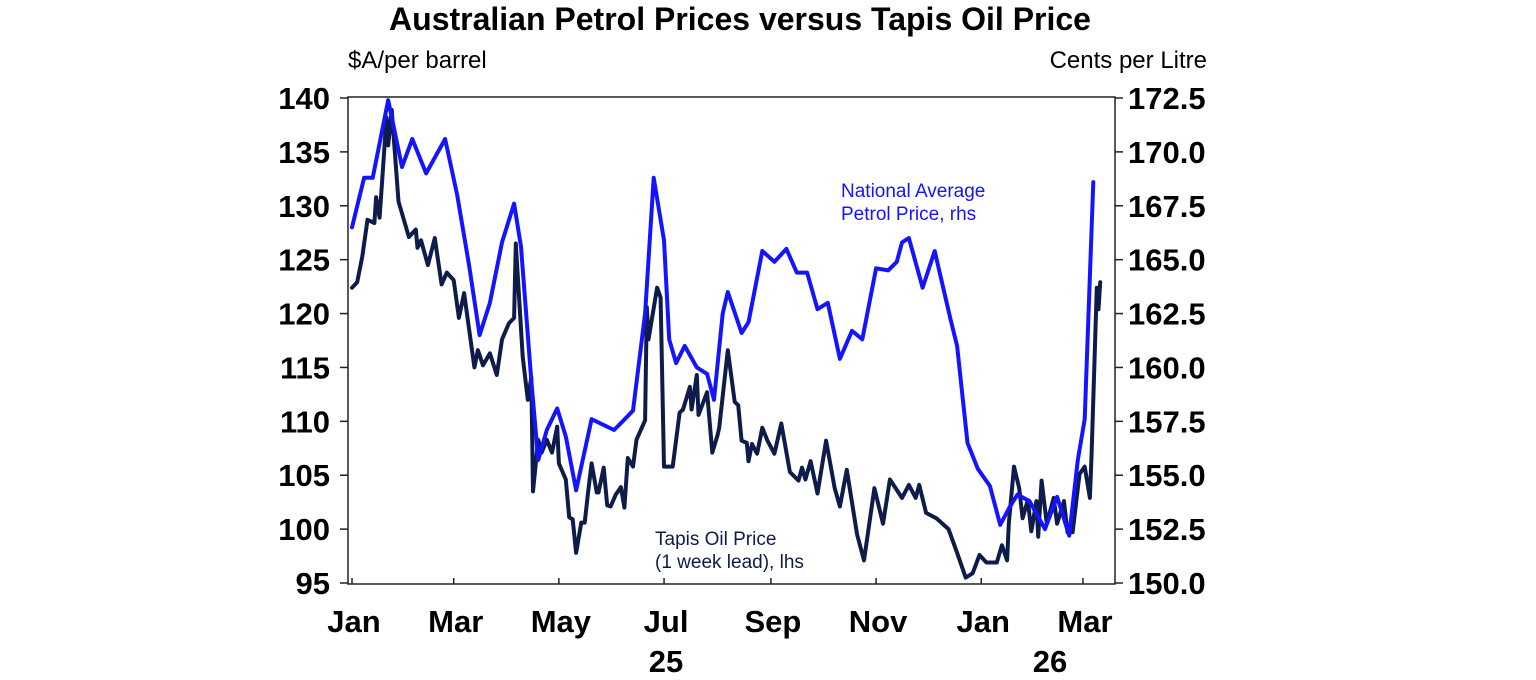  I want to click on x-tick-label: Nov, so click(878, 621).